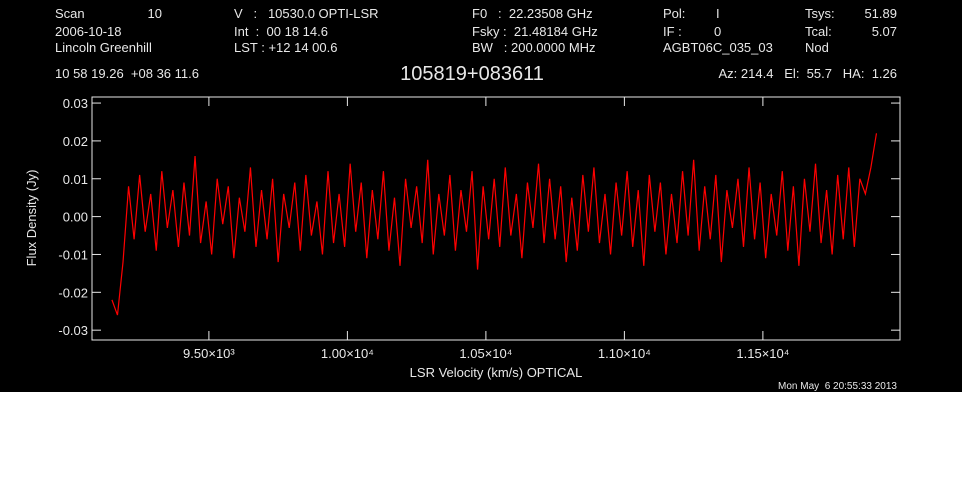 The image size is (962, 490). Describe the element at coordinates (347, 353) in the screenshot. I see `x-tick-label: 1.00×10⁴` at that location.